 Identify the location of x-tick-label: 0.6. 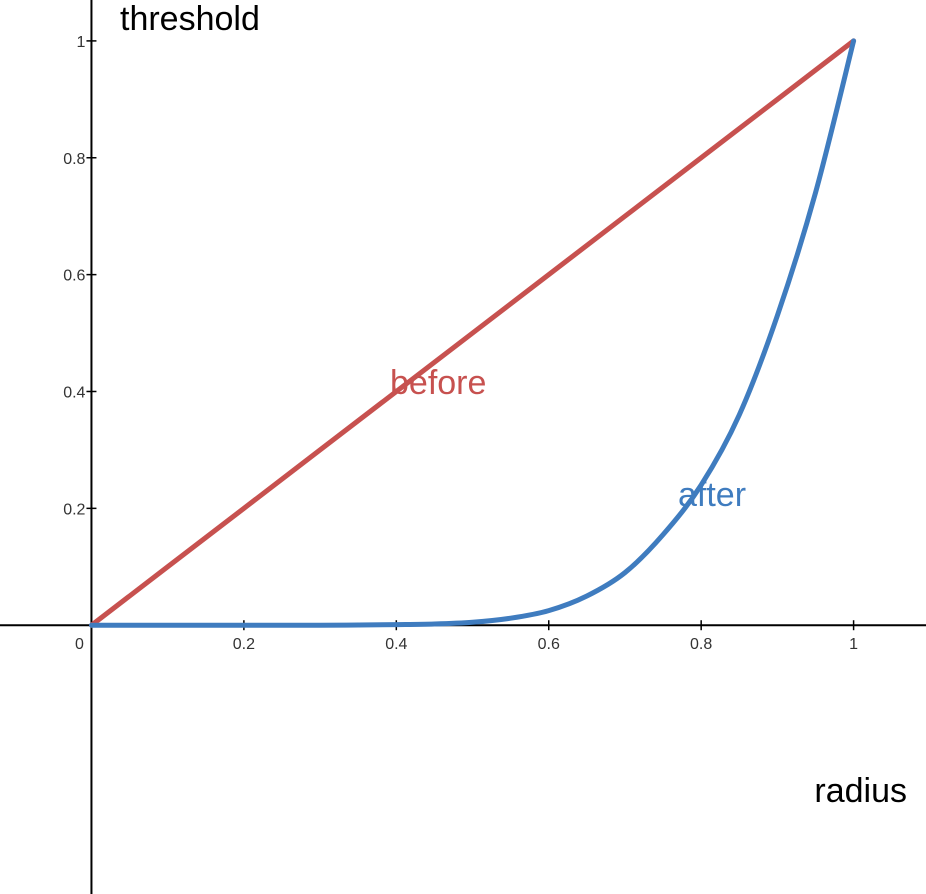
(549, 644).